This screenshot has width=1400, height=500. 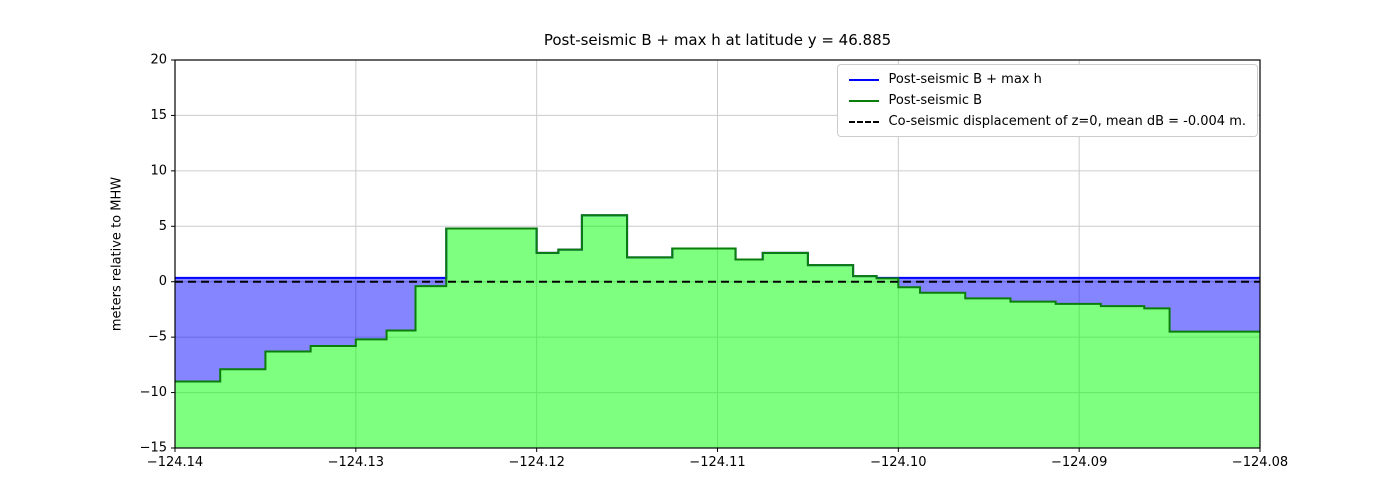 I want to click on y-tick-label: −15, so click(x=153, y=448).